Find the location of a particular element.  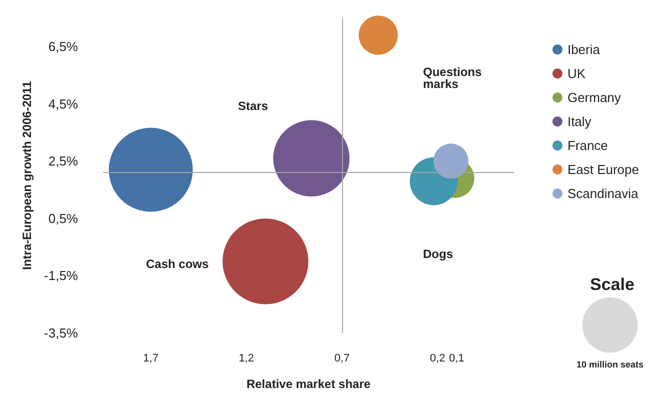

annotation: Cash cows is located at coordinates (178, 264).